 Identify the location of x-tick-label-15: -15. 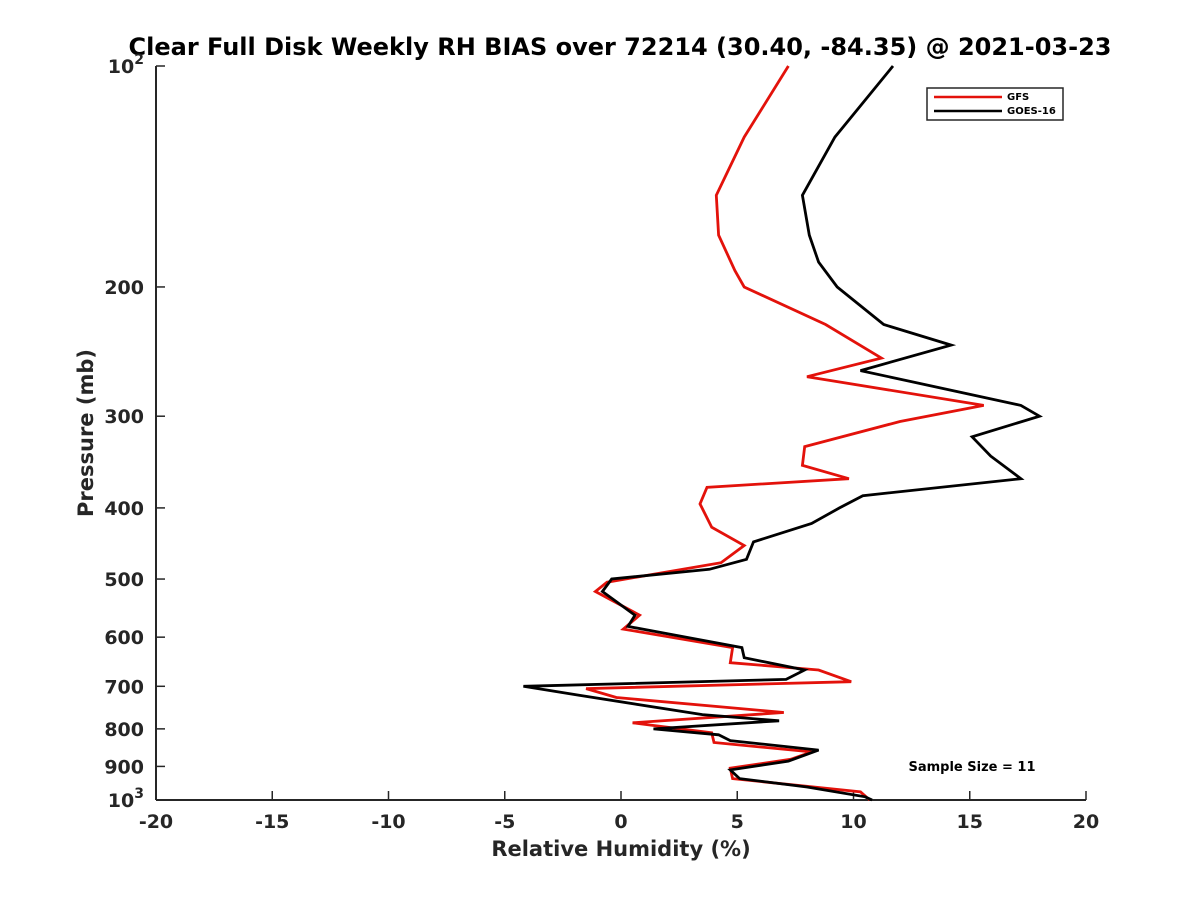
(272, 822).